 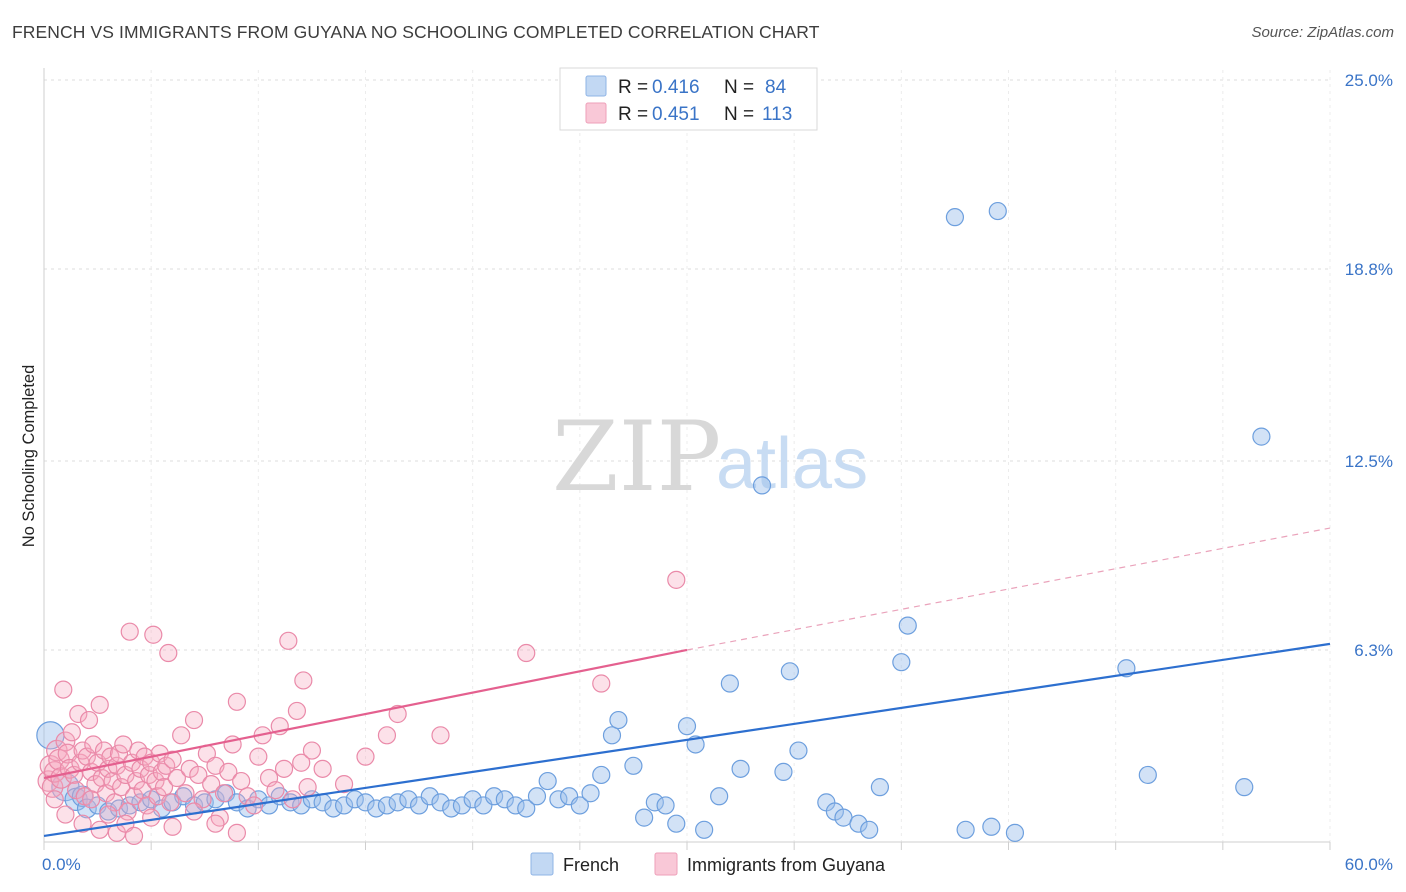 I want to click on watermark-zip: ZIP, so click(x=636, y=457).